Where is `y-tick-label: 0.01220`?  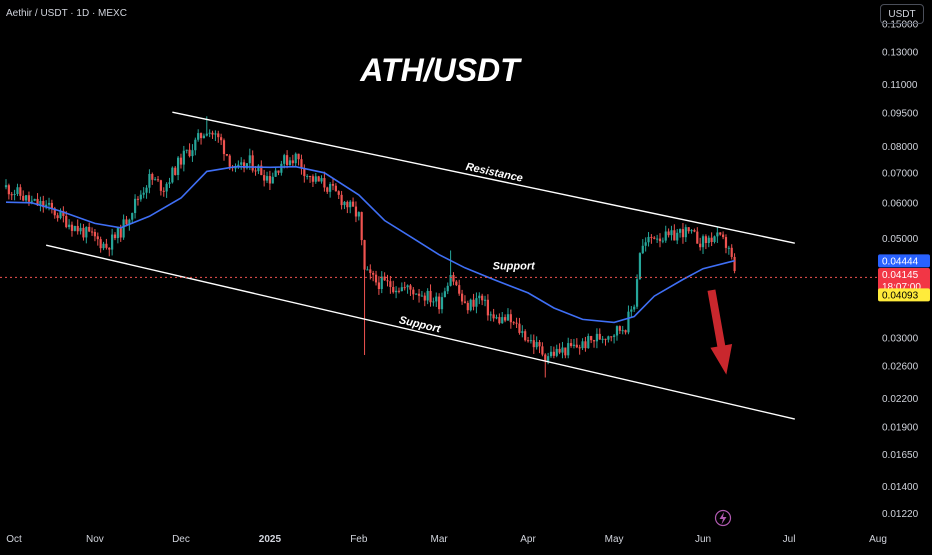 y-tick-label: 0.01220 is located at coordinates (900, 514).